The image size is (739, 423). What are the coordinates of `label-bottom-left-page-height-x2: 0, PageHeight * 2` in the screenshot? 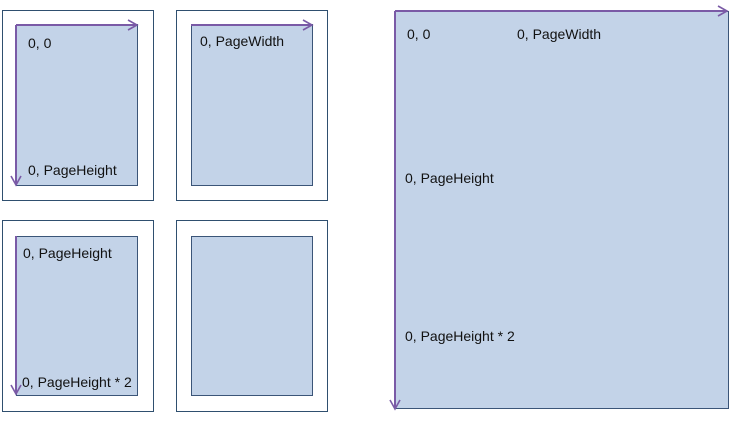 It's located at (77, 382).